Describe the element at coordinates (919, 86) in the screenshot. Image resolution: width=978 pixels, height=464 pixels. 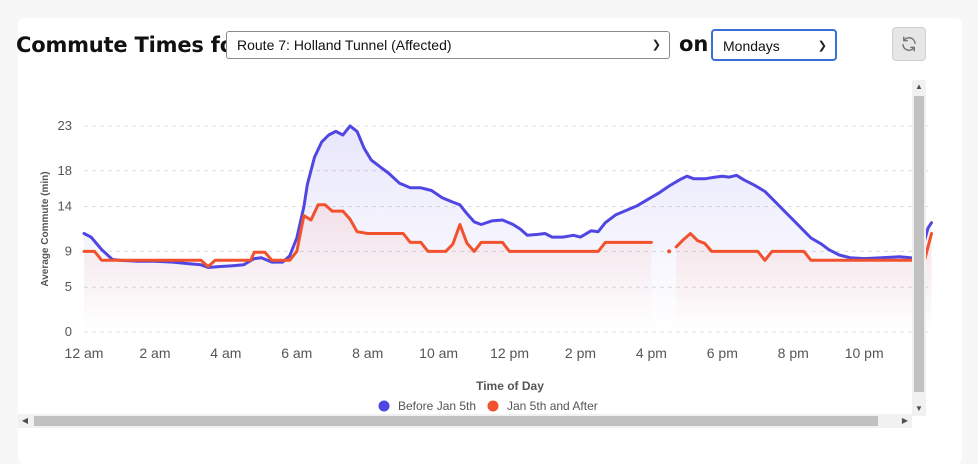
I see `scroll-up-icon: ▲` at that location.